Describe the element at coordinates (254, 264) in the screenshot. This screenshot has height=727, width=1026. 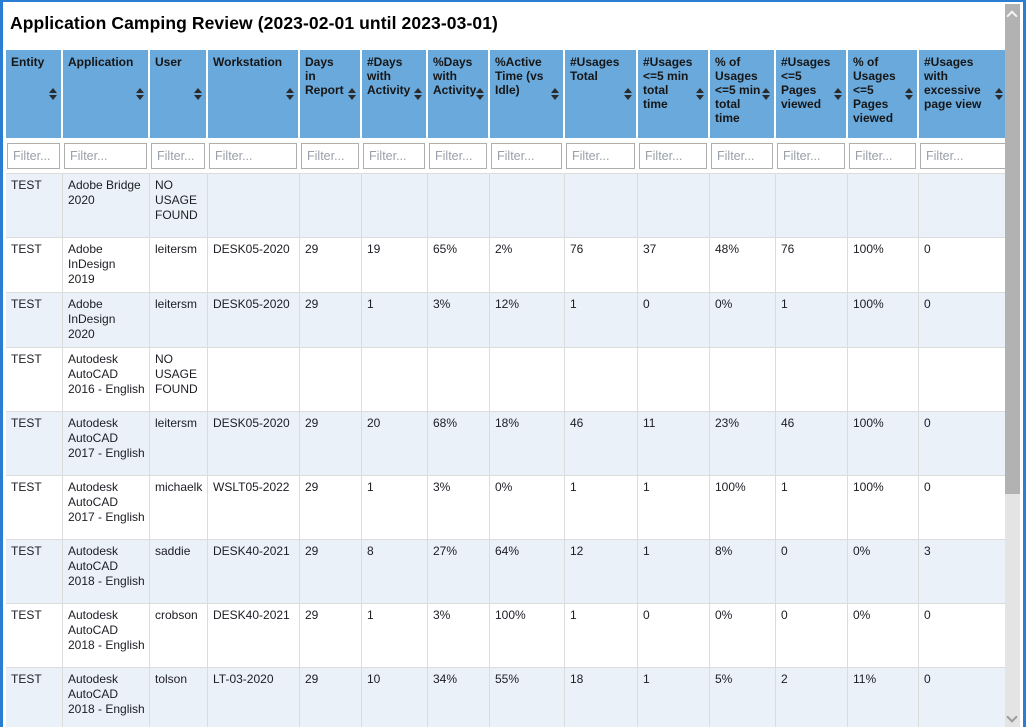
I see `cell-workstation: DESK05-2020` at that location.